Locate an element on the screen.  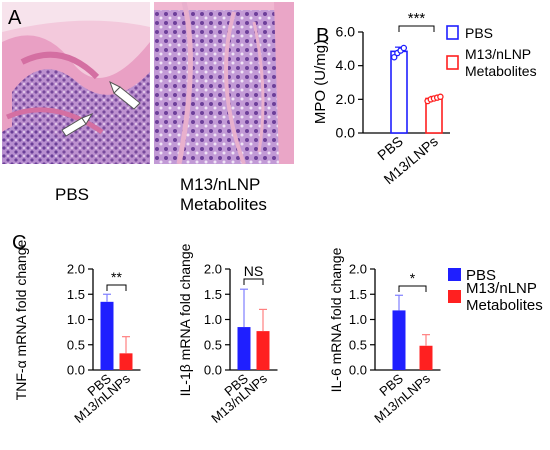
histology-caption-pbs: PBS is located at coordinates (72, 194).